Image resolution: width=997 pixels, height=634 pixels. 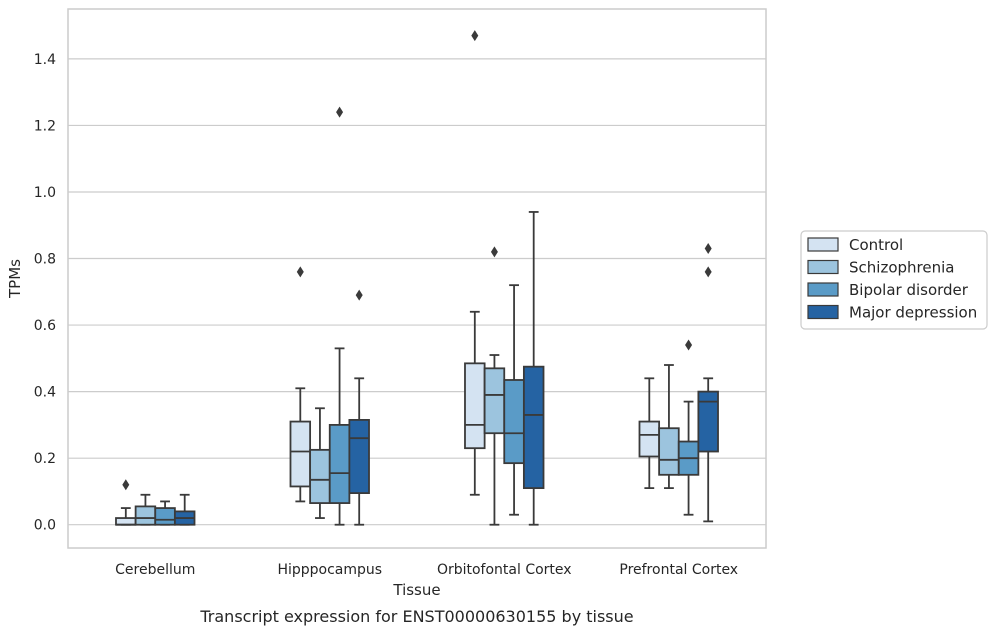 I want to click on y-tick-label: 1.0, so click(x=45, y=193).